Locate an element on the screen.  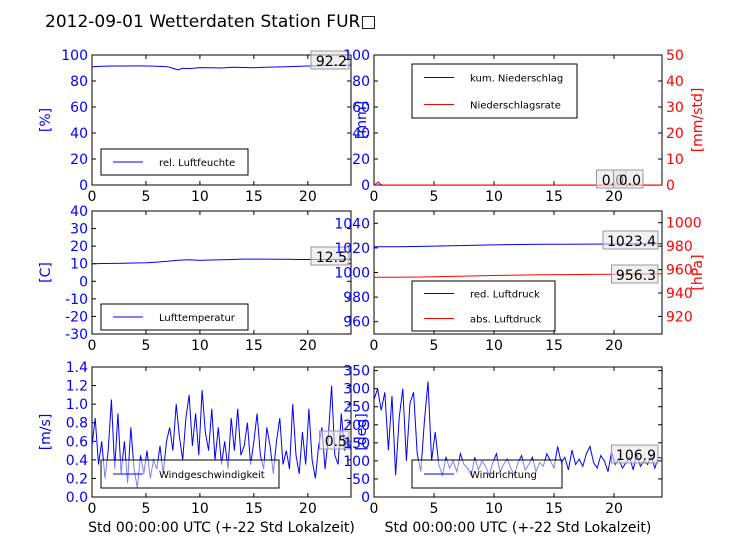
y-right-tick-label: 940 is located at coordinates (679, 294).